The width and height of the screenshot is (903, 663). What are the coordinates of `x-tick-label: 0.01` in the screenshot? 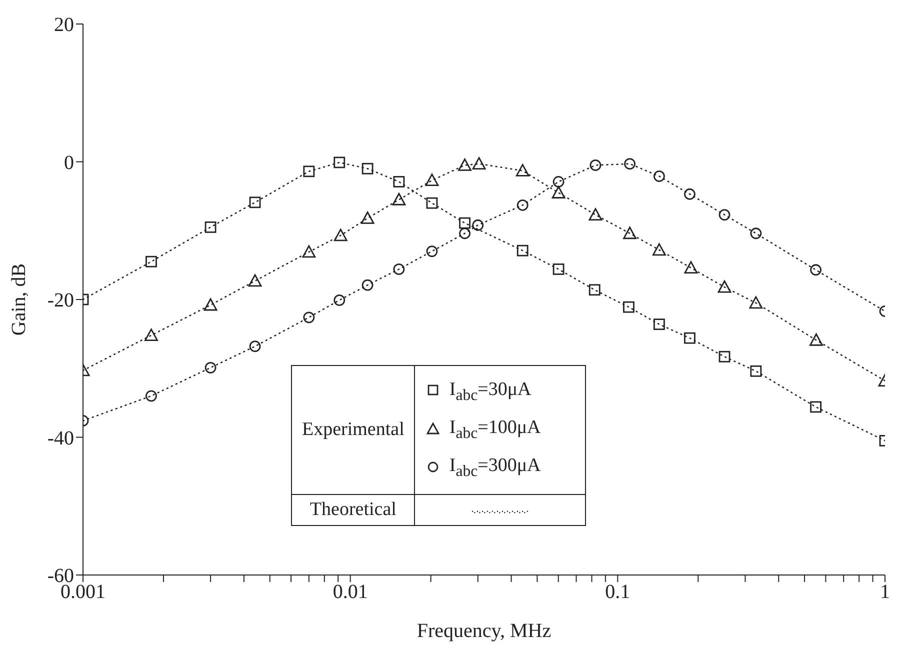 It's located at (350, 592).